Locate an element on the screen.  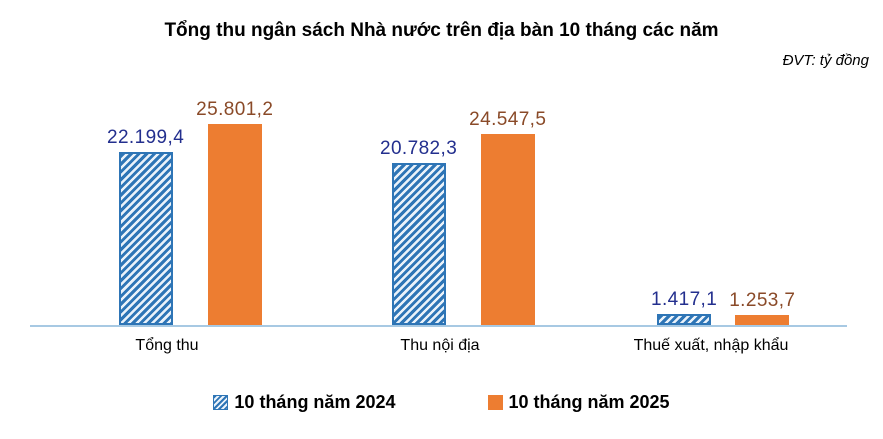
legend-entry-2025: 10 tháng năm 2025 is located at coordinates (578, 402).